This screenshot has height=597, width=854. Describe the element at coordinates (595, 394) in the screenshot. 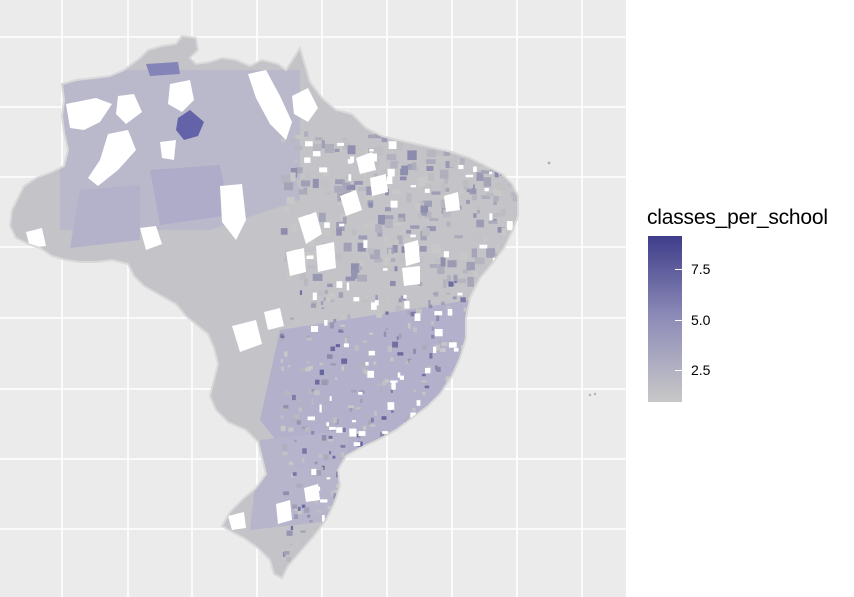

I see `island-mark` at that location.